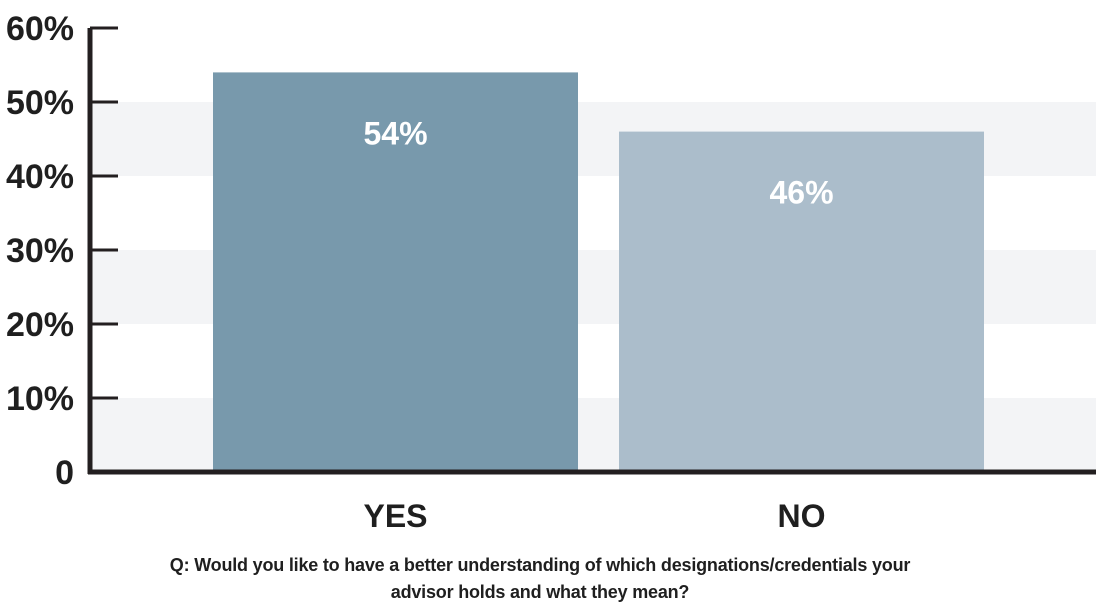 The height and width of the screenshot is (607, 1096). What do you see at coordinates (40, 251) in the screenshot?
I see `y-tick-label: 30%` at bounding box center [40, 251].